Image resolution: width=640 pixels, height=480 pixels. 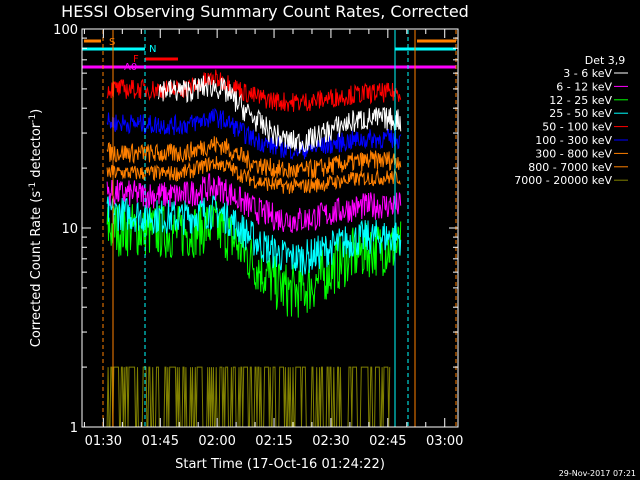 I want to click on legend-label: 100 - 300 keV, so click(x=573, y=140).